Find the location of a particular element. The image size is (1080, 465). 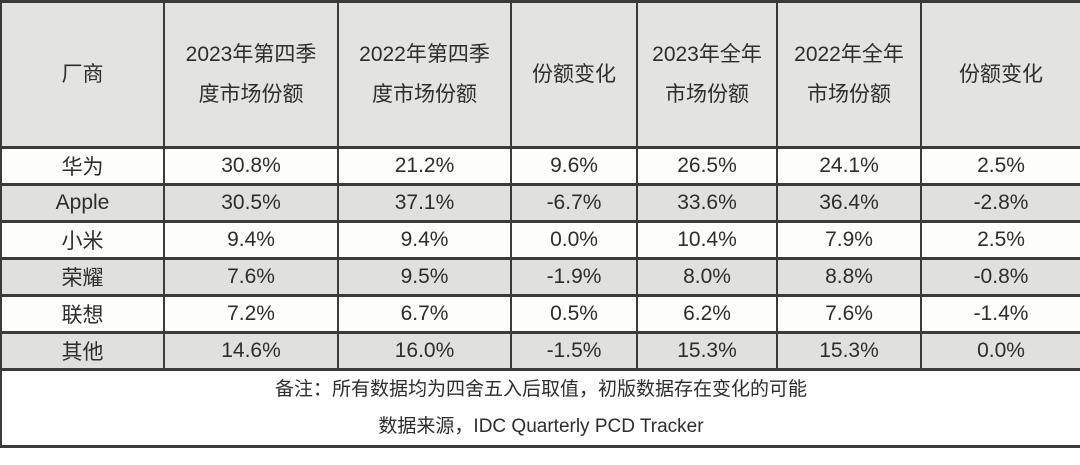

table-row: 联想 7.2% 6.7% 0.5% 6.2% 7.6% -1.4% is located at coordinates (540, 314).